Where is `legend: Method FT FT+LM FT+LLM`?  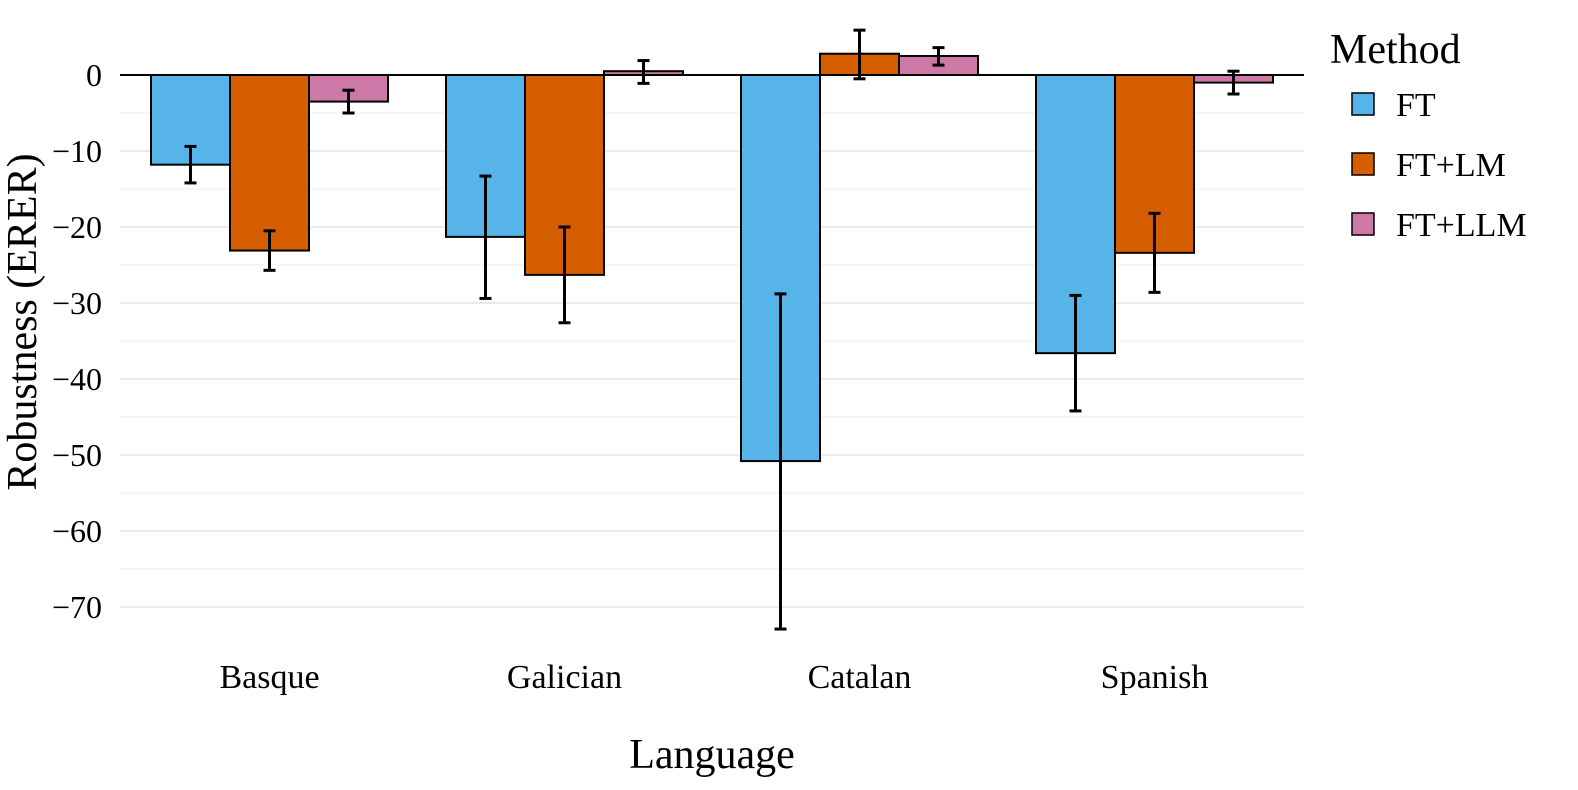 legend: Method FT FT+LM FT+LLM is located at coordinates (1428, 135).